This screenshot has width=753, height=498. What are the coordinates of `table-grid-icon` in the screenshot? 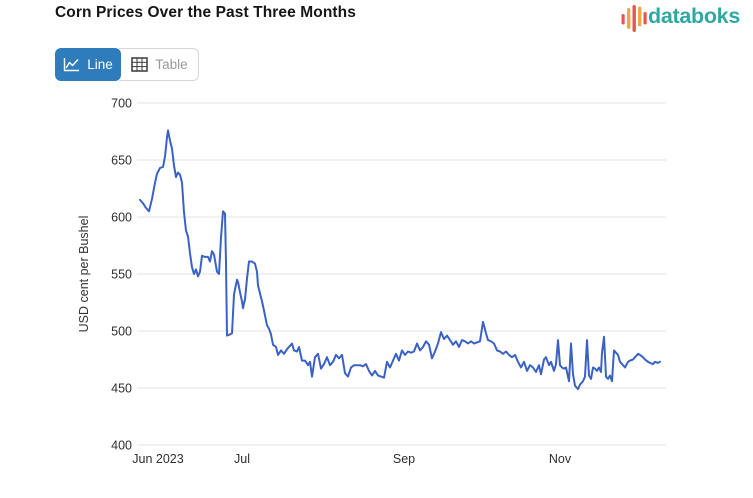 It's located at (140, 64).